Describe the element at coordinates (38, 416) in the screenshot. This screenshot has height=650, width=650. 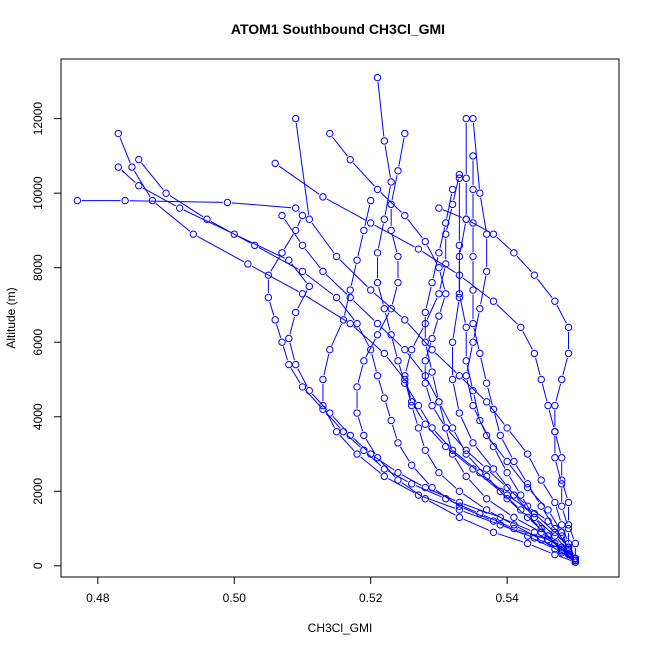
I see `y-tick-label: 4000` at that location.